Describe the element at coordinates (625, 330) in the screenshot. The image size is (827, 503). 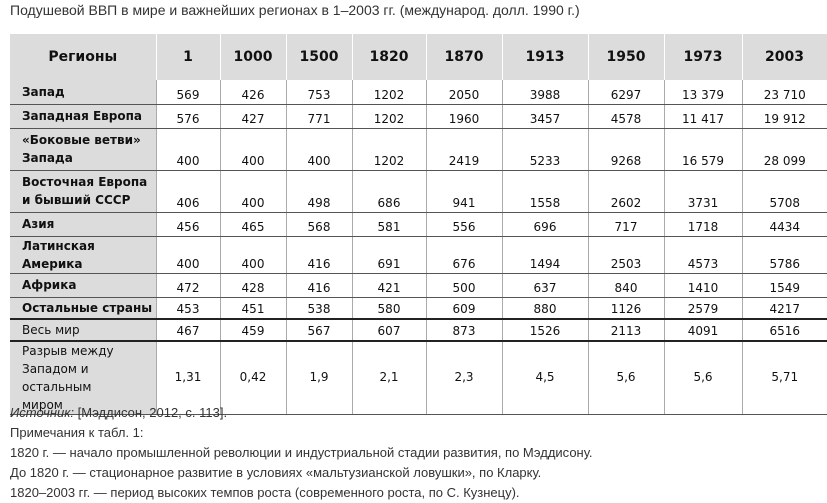
I see `row-value-cell: 2113` at that location.